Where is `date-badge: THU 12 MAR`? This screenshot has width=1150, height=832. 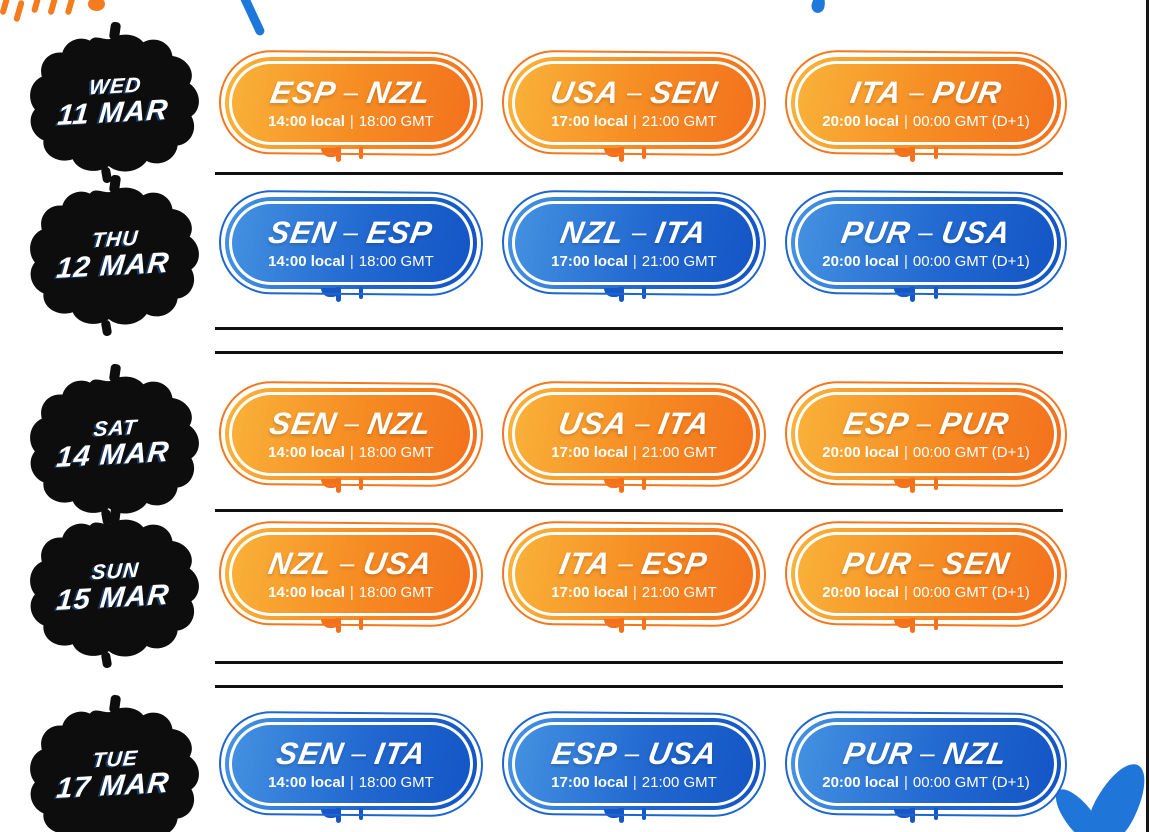 date-badge: THU 12 MAR is located at coordinates (114, 255).